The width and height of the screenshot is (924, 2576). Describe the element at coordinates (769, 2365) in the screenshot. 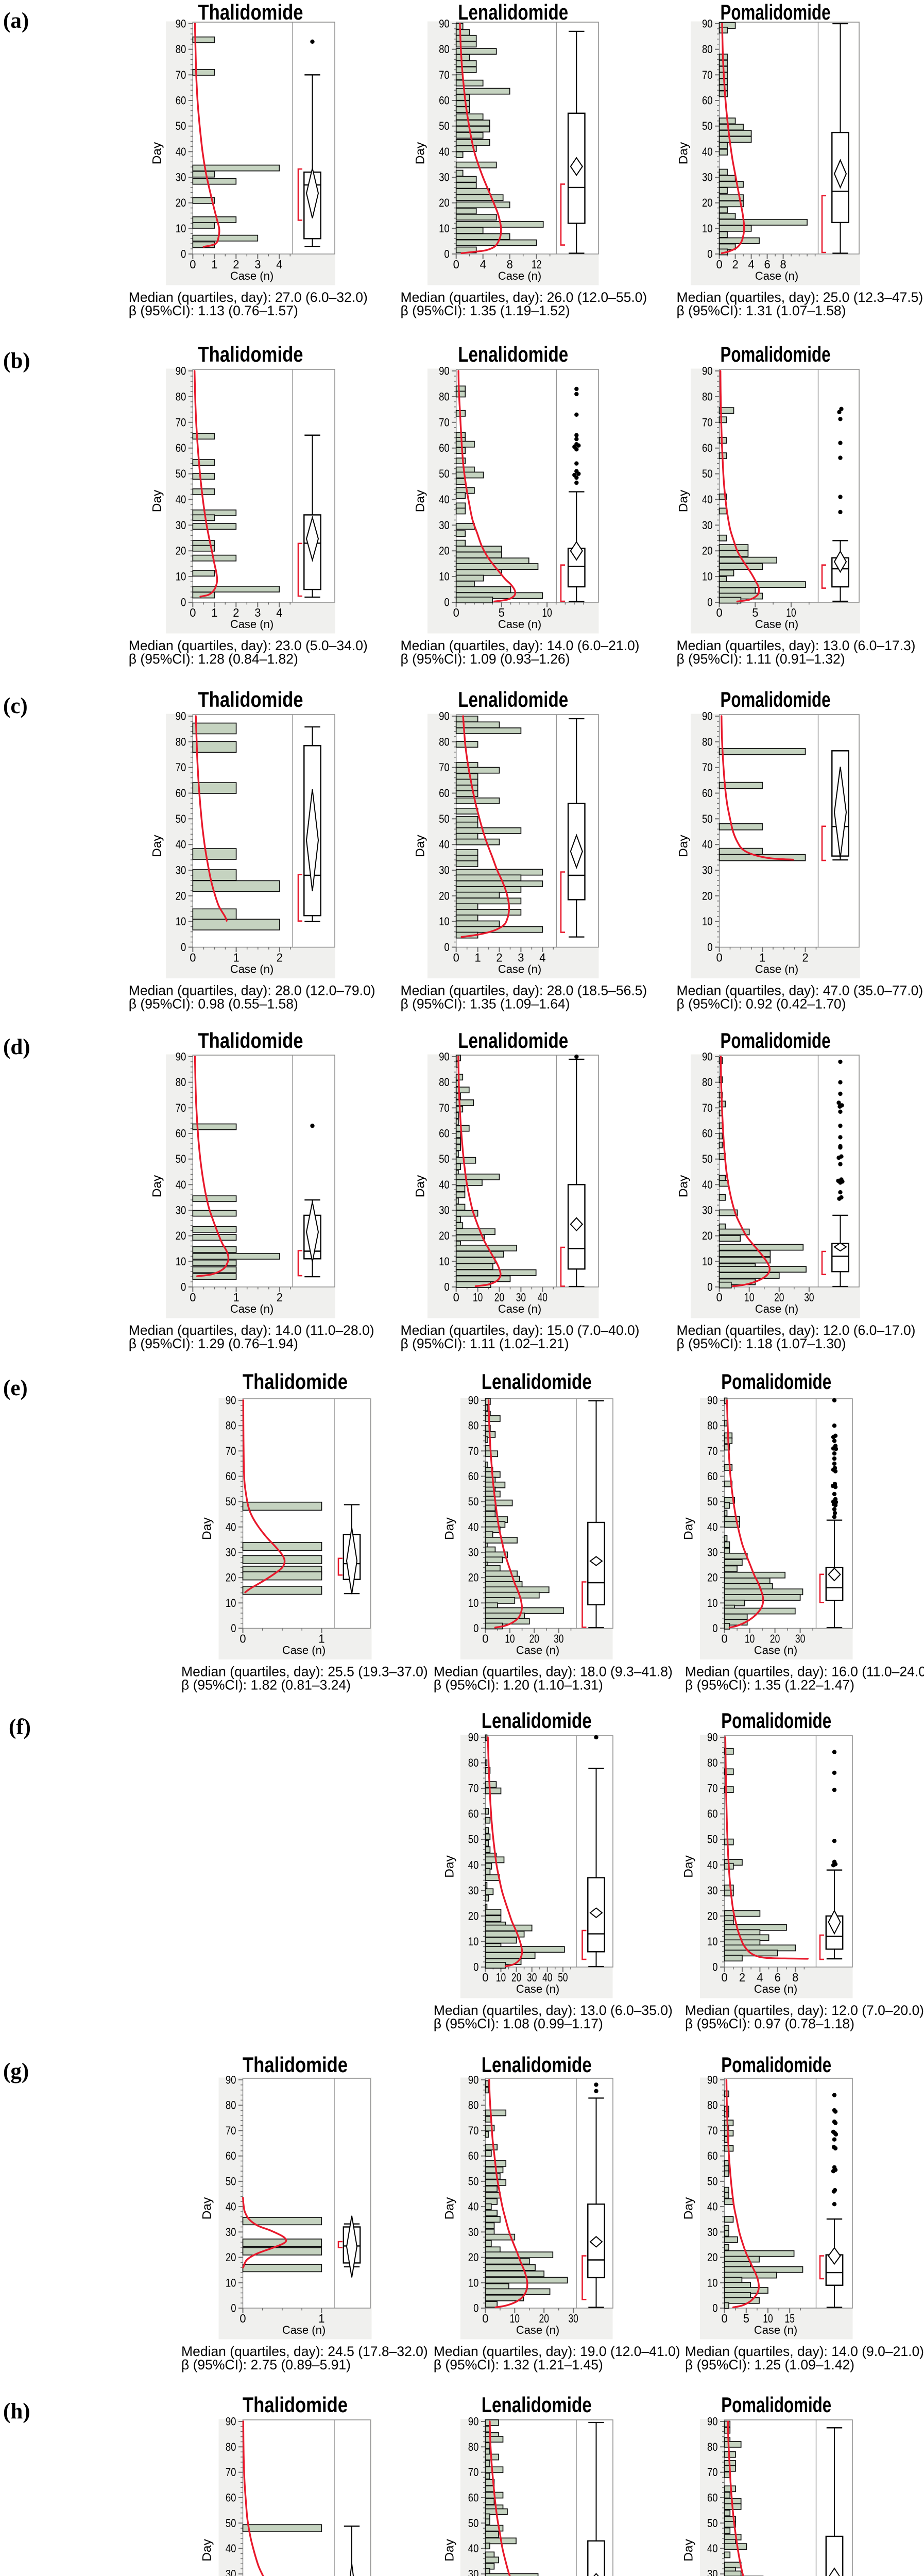

I see `svg-text: β (95%CI): 1.25 (1.09–1.42)` at that location.